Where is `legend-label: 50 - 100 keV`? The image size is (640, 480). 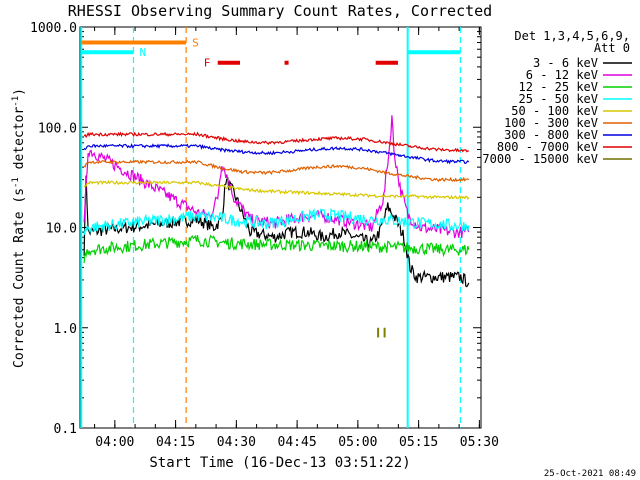 legend-label: 50 - 100 keV is located at coordinates (554, 111).